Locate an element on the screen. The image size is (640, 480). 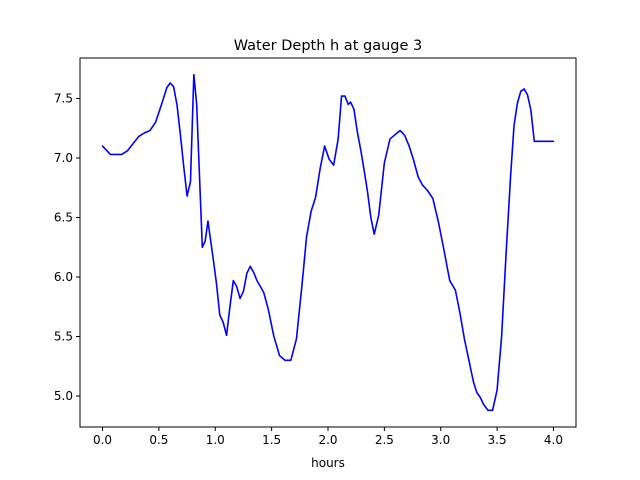
x-tick-label: 0.0 is located at coordinates (102, 440).